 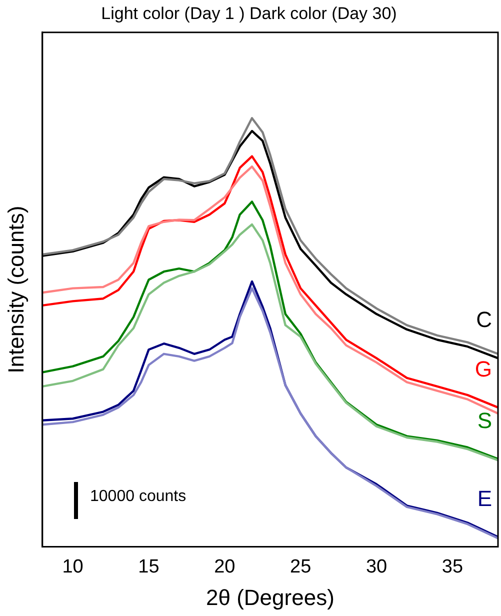 What do you see at coordinates (138, 497) in the screenshot?
I see `annotation: 10000 counts` at bounding box center [138, 497].